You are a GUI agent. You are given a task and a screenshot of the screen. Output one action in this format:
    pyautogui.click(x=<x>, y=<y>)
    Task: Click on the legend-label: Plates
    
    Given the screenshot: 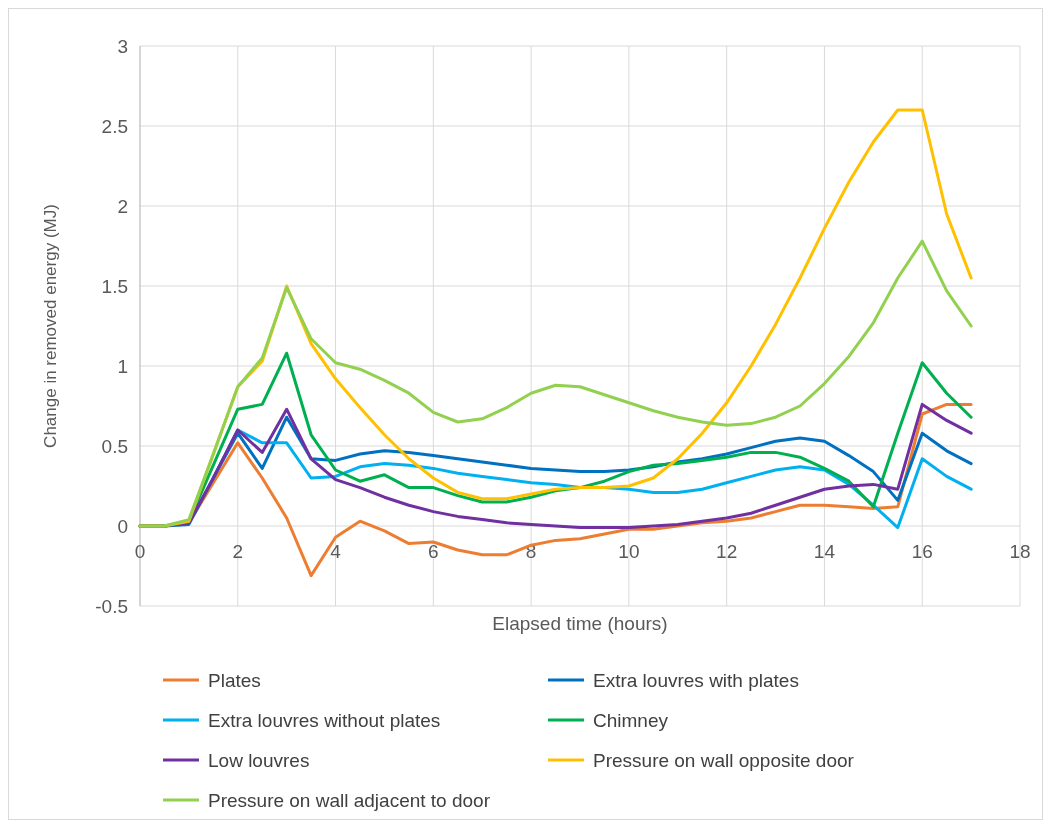 What is the action you would take?
    pyautogui.click(x=234, y=680)
    